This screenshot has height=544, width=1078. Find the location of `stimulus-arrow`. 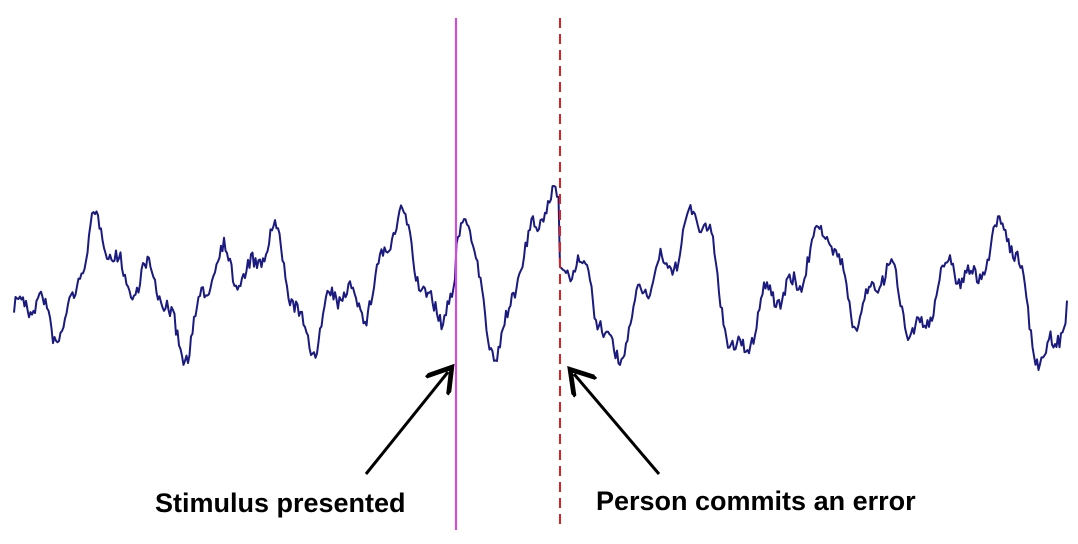

stimulus-arrow is located at coordinates (406, 423).